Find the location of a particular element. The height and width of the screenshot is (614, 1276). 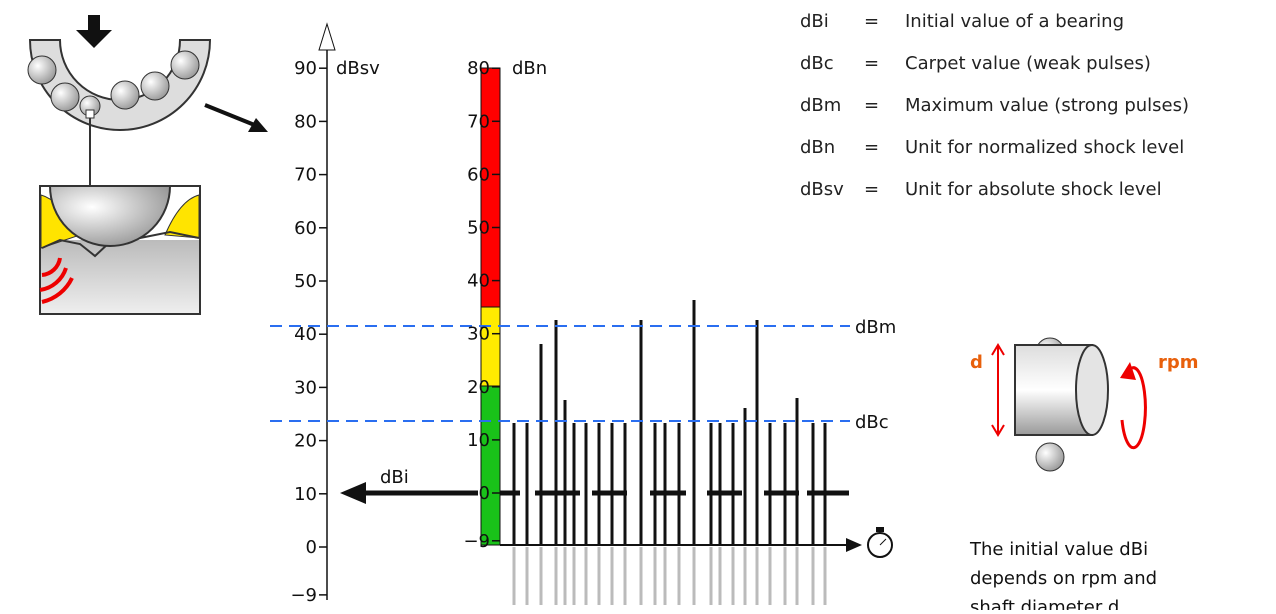

caption-line: depends on rpm and is located at coordinates (1063, 578).